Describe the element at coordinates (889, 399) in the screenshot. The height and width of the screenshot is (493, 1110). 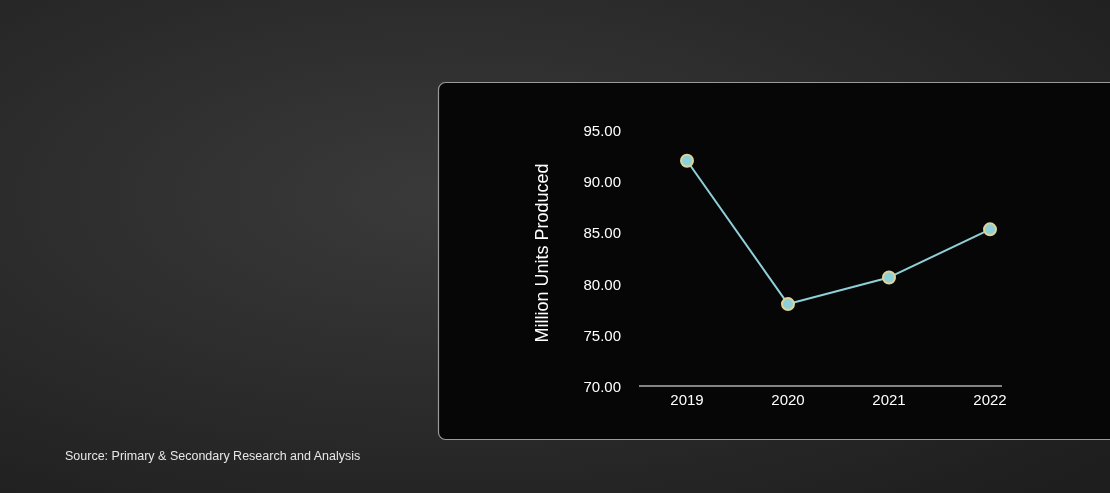
I see `x-tick-label: 2021` at that location.